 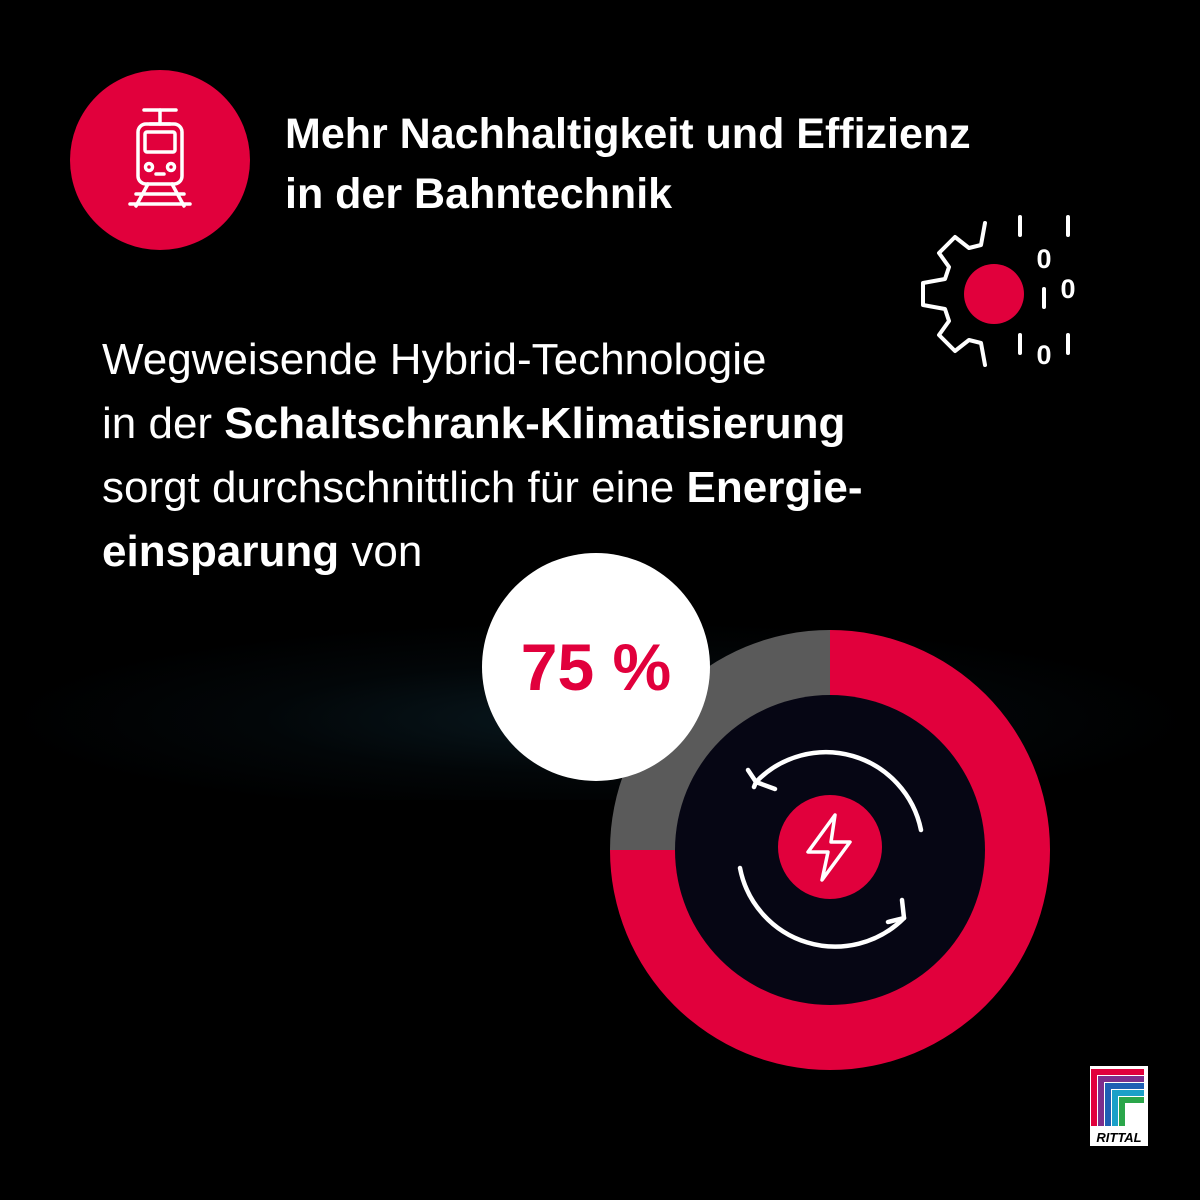 I want to click on logo-text: RITTAL, so click(x=1118, y=1137).